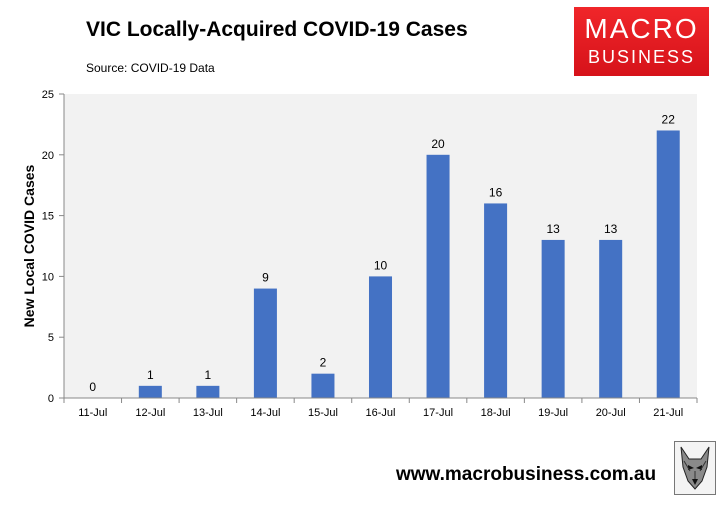 The height and width of the screenshot is (509, 724). What do you see at coordinates (208, 413) in the screenshot?
I see `x-tick-label: 13-Jul` at bounding box center [208, 413].